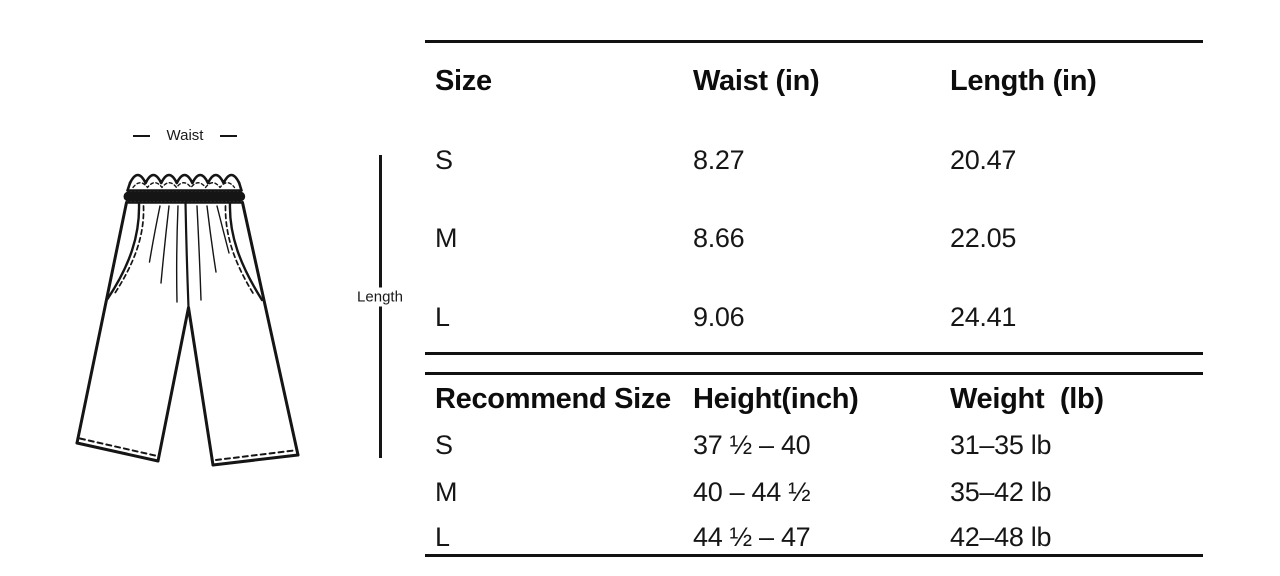  What do you see at coordinates (123, 251) in the screenshot?
I see `pants-pocket-left` at bounding box center [123, 251].